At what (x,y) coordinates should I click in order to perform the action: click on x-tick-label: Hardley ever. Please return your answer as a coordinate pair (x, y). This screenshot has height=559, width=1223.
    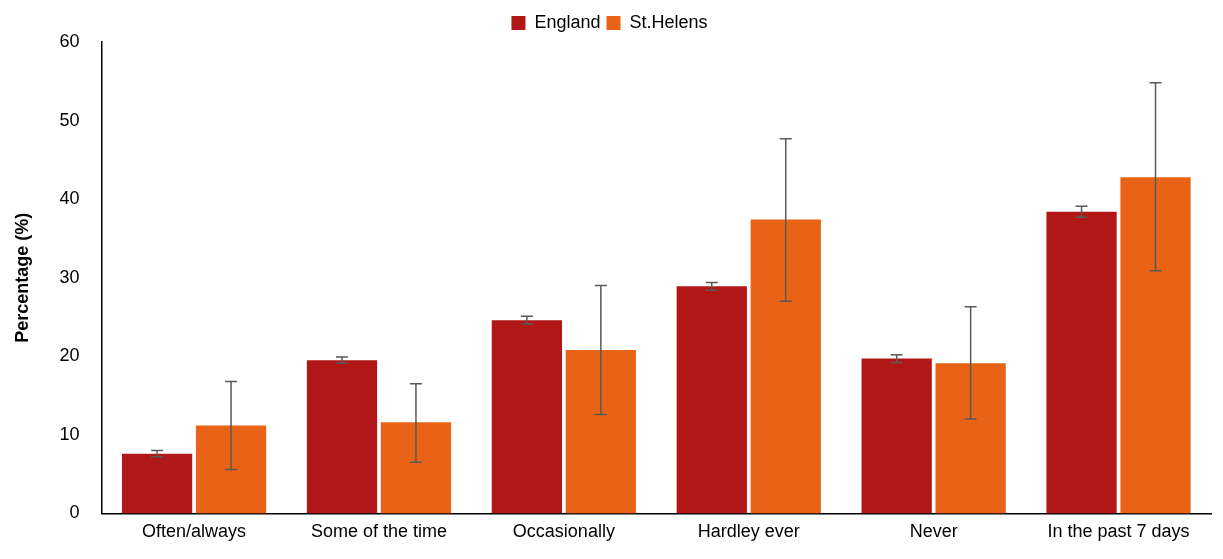
    Looking at the image, I should click on (748, 531).